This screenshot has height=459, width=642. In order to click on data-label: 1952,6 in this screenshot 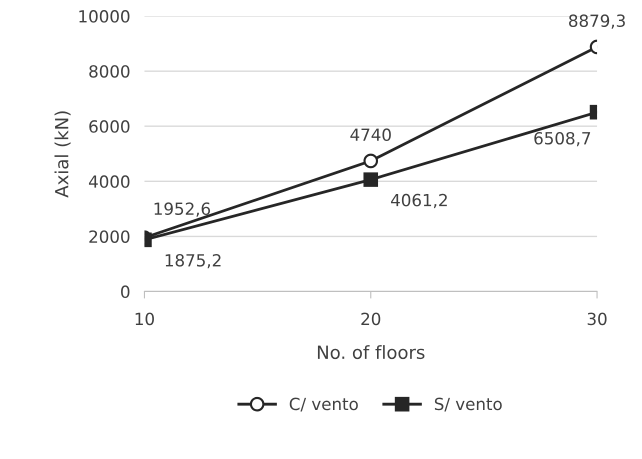, I will do `click(182, 209)`.